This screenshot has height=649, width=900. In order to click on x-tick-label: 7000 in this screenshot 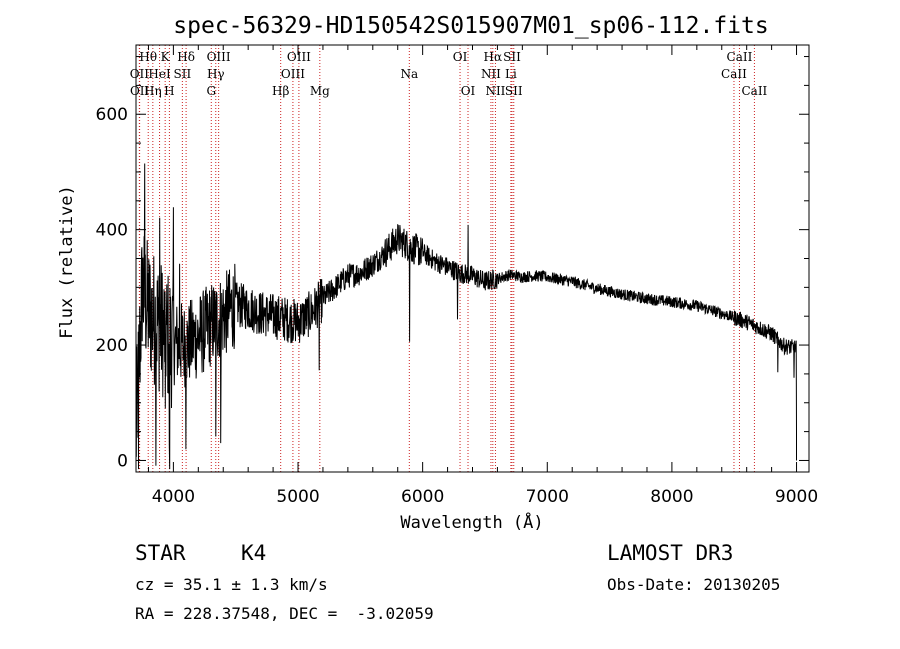, I will do `click(547, 497)`.